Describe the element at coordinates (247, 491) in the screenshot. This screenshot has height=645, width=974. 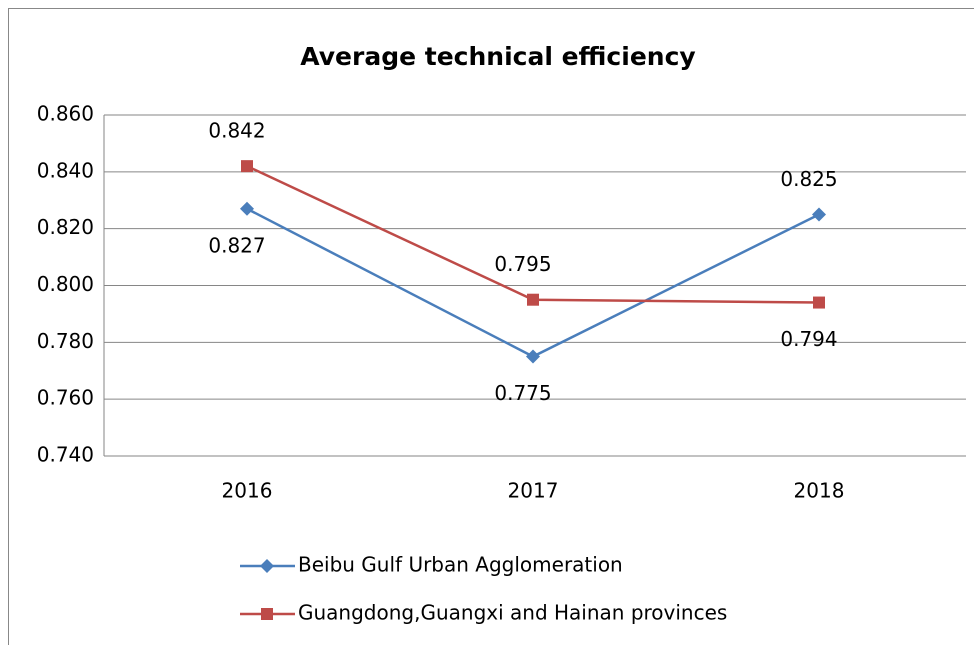
I see `x-tick-label: 2016` at that location.